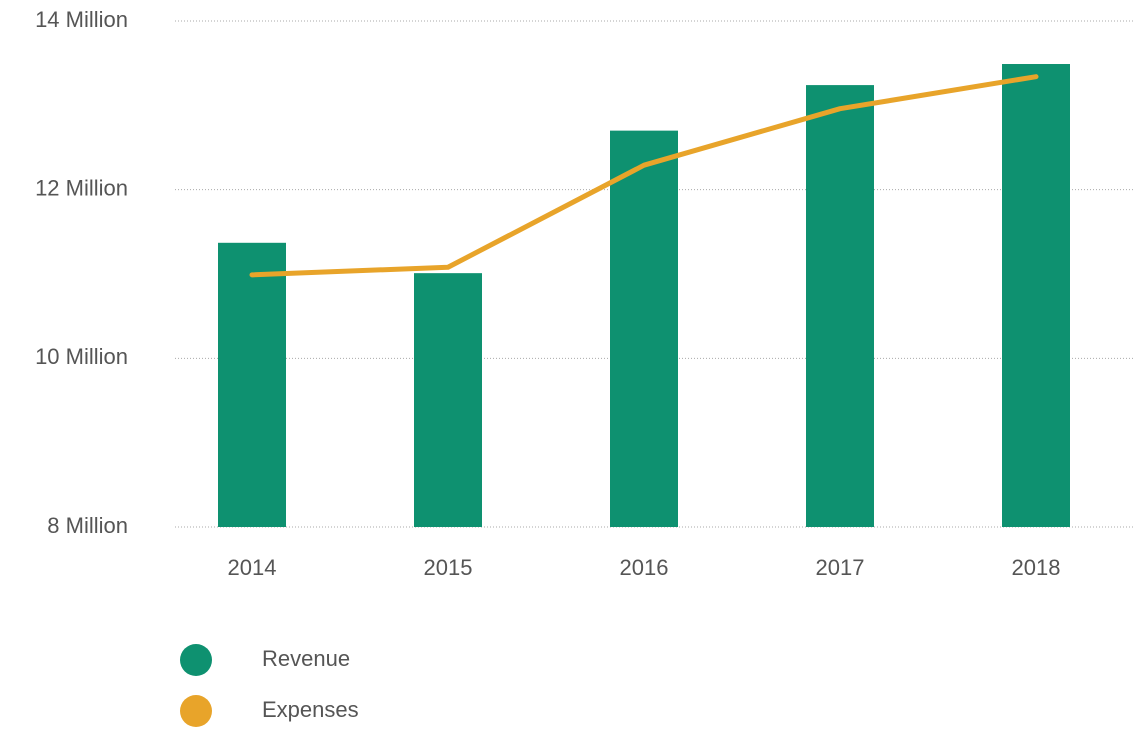  I want to click on x-tick-label: 2017, so click(840, 567).